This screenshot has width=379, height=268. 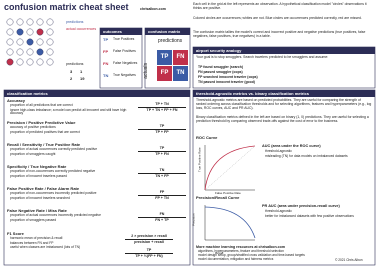 What do you see at coordinates (106, 51) in the screenshot?
I see `outcome-abbr: FP` at bounding box center [106, 51].